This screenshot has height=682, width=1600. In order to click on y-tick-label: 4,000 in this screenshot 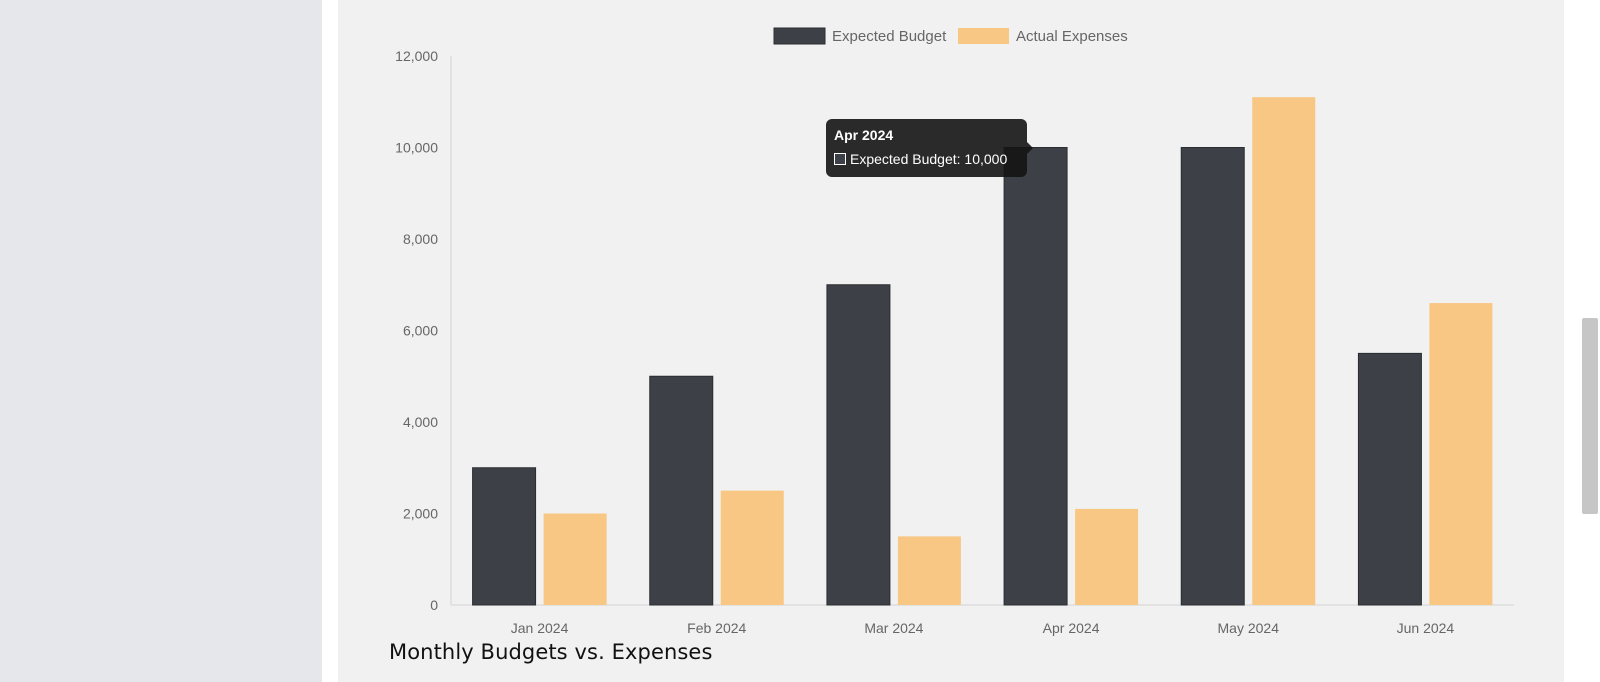, I will do `click(420, 422)`.